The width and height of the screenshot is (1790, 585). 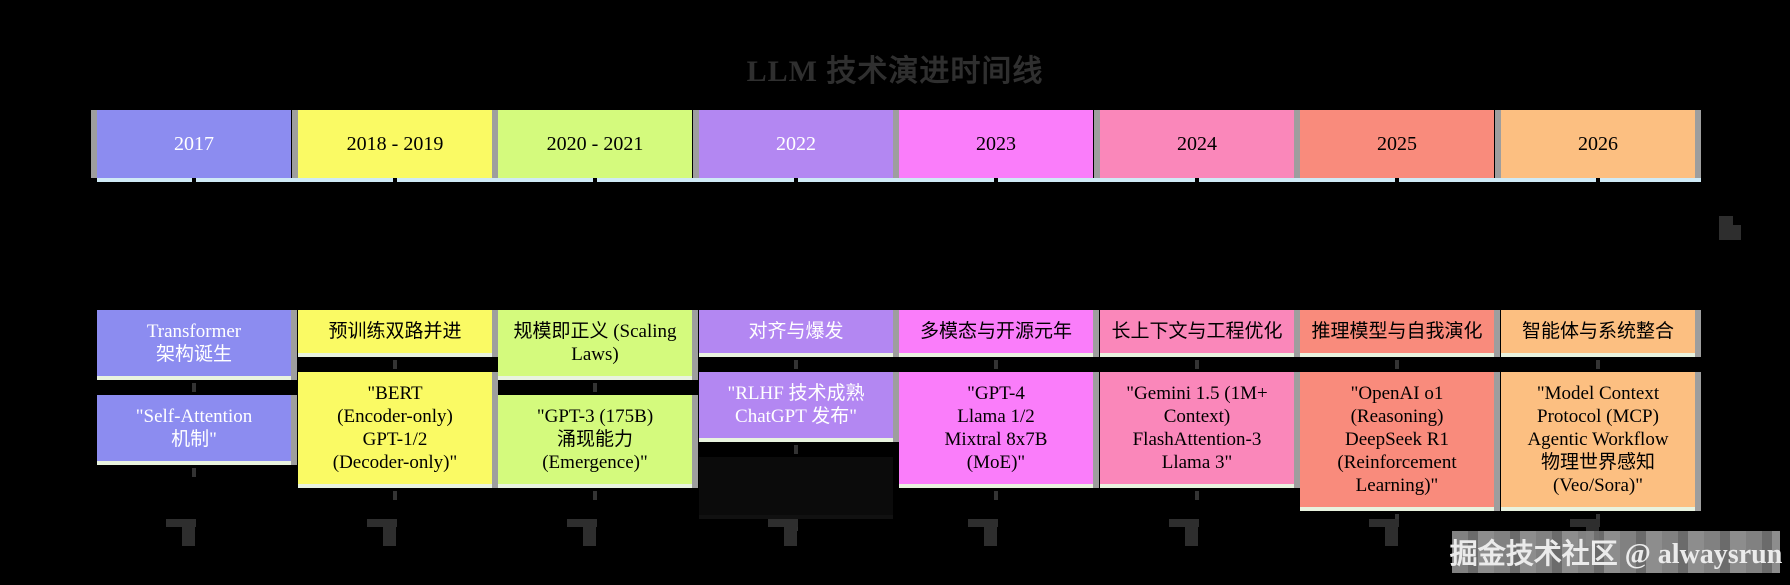 I want to click on event-box: 智能体与系统整合, so click(x=1598, y=333).